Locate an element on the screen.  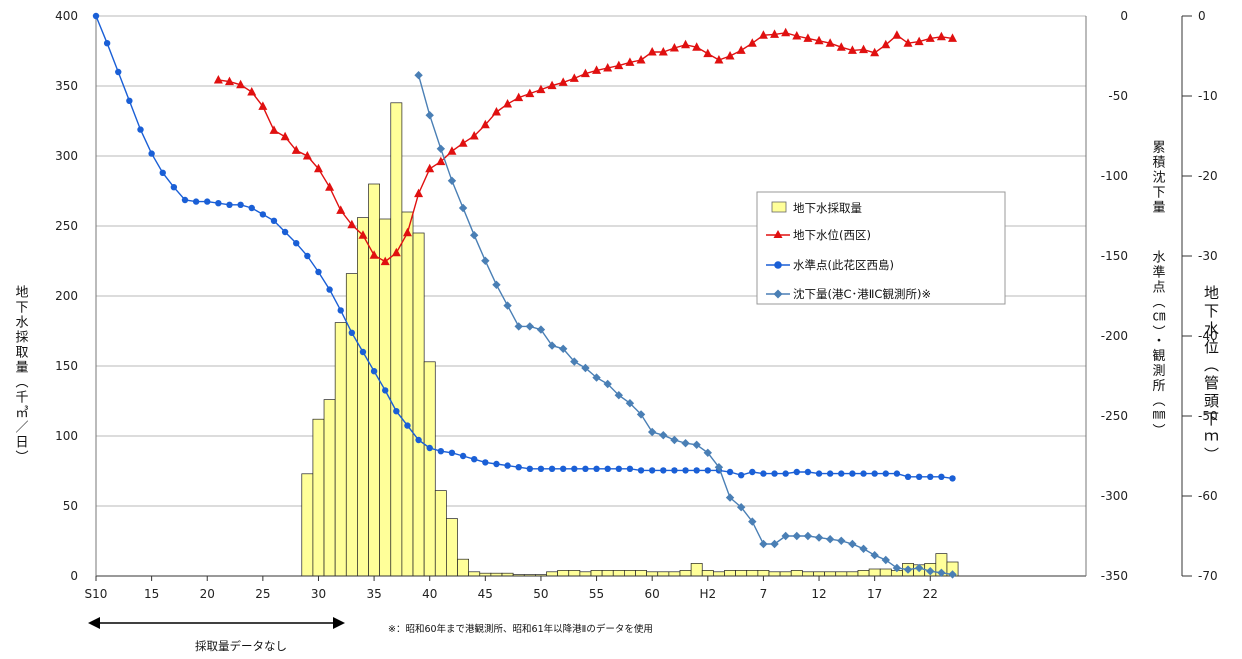
y-right1-tick-label: -200 is located at coordinates (1114, 336).